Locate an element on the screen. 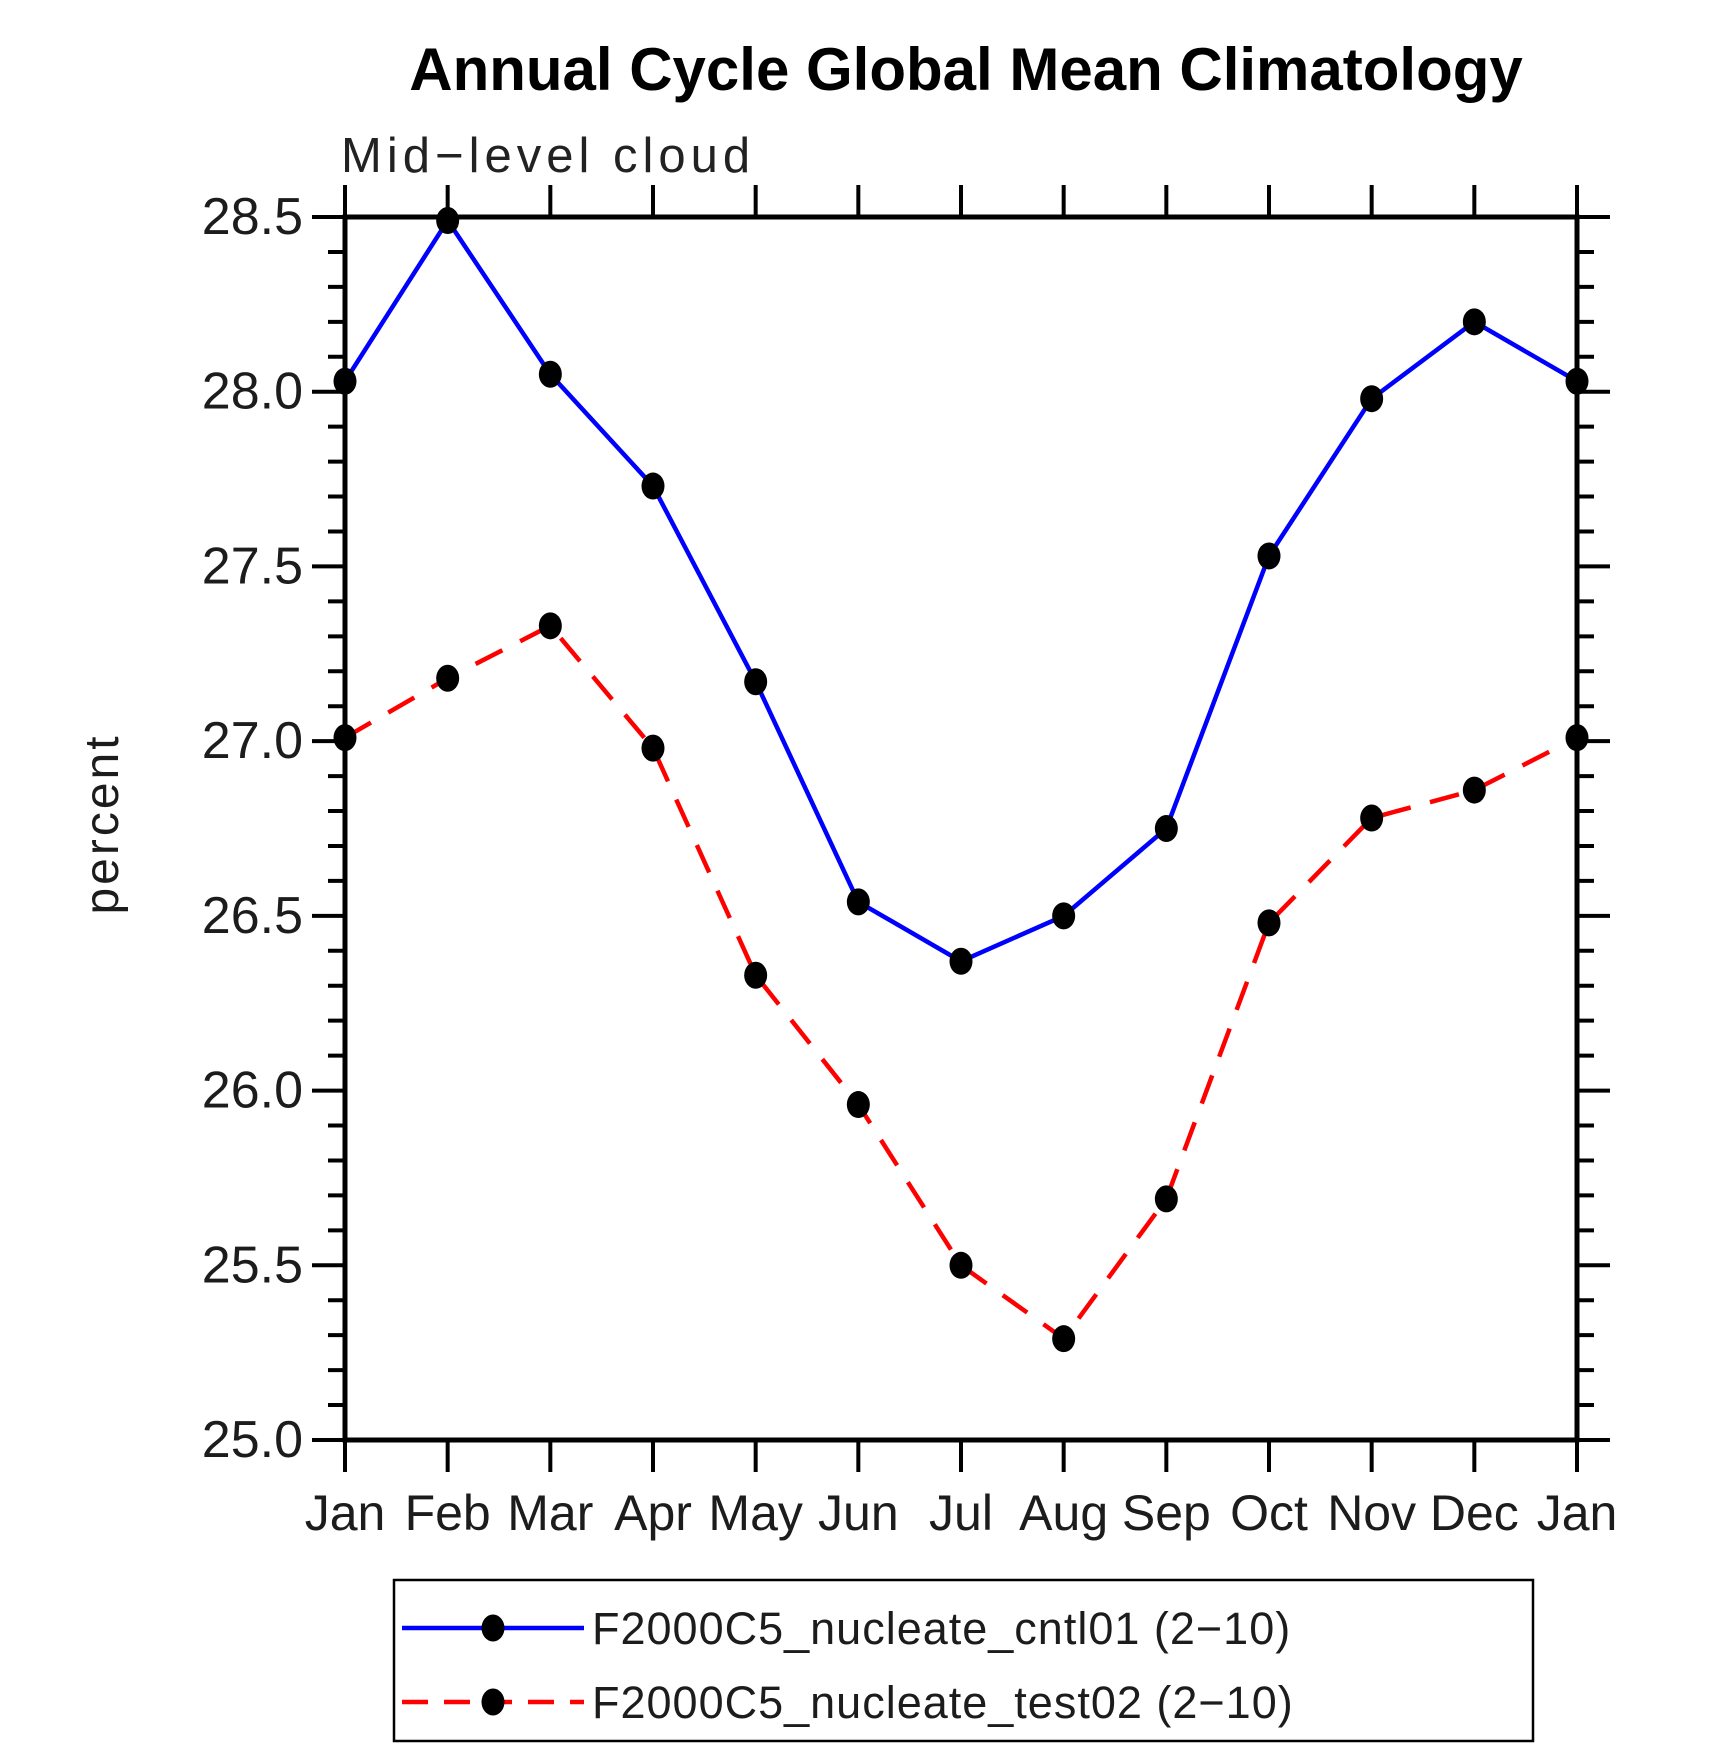 The width and height of the screenshot is (1710, 1751). y-tick-label: 26.0 is located at coordinates (252, 1091).